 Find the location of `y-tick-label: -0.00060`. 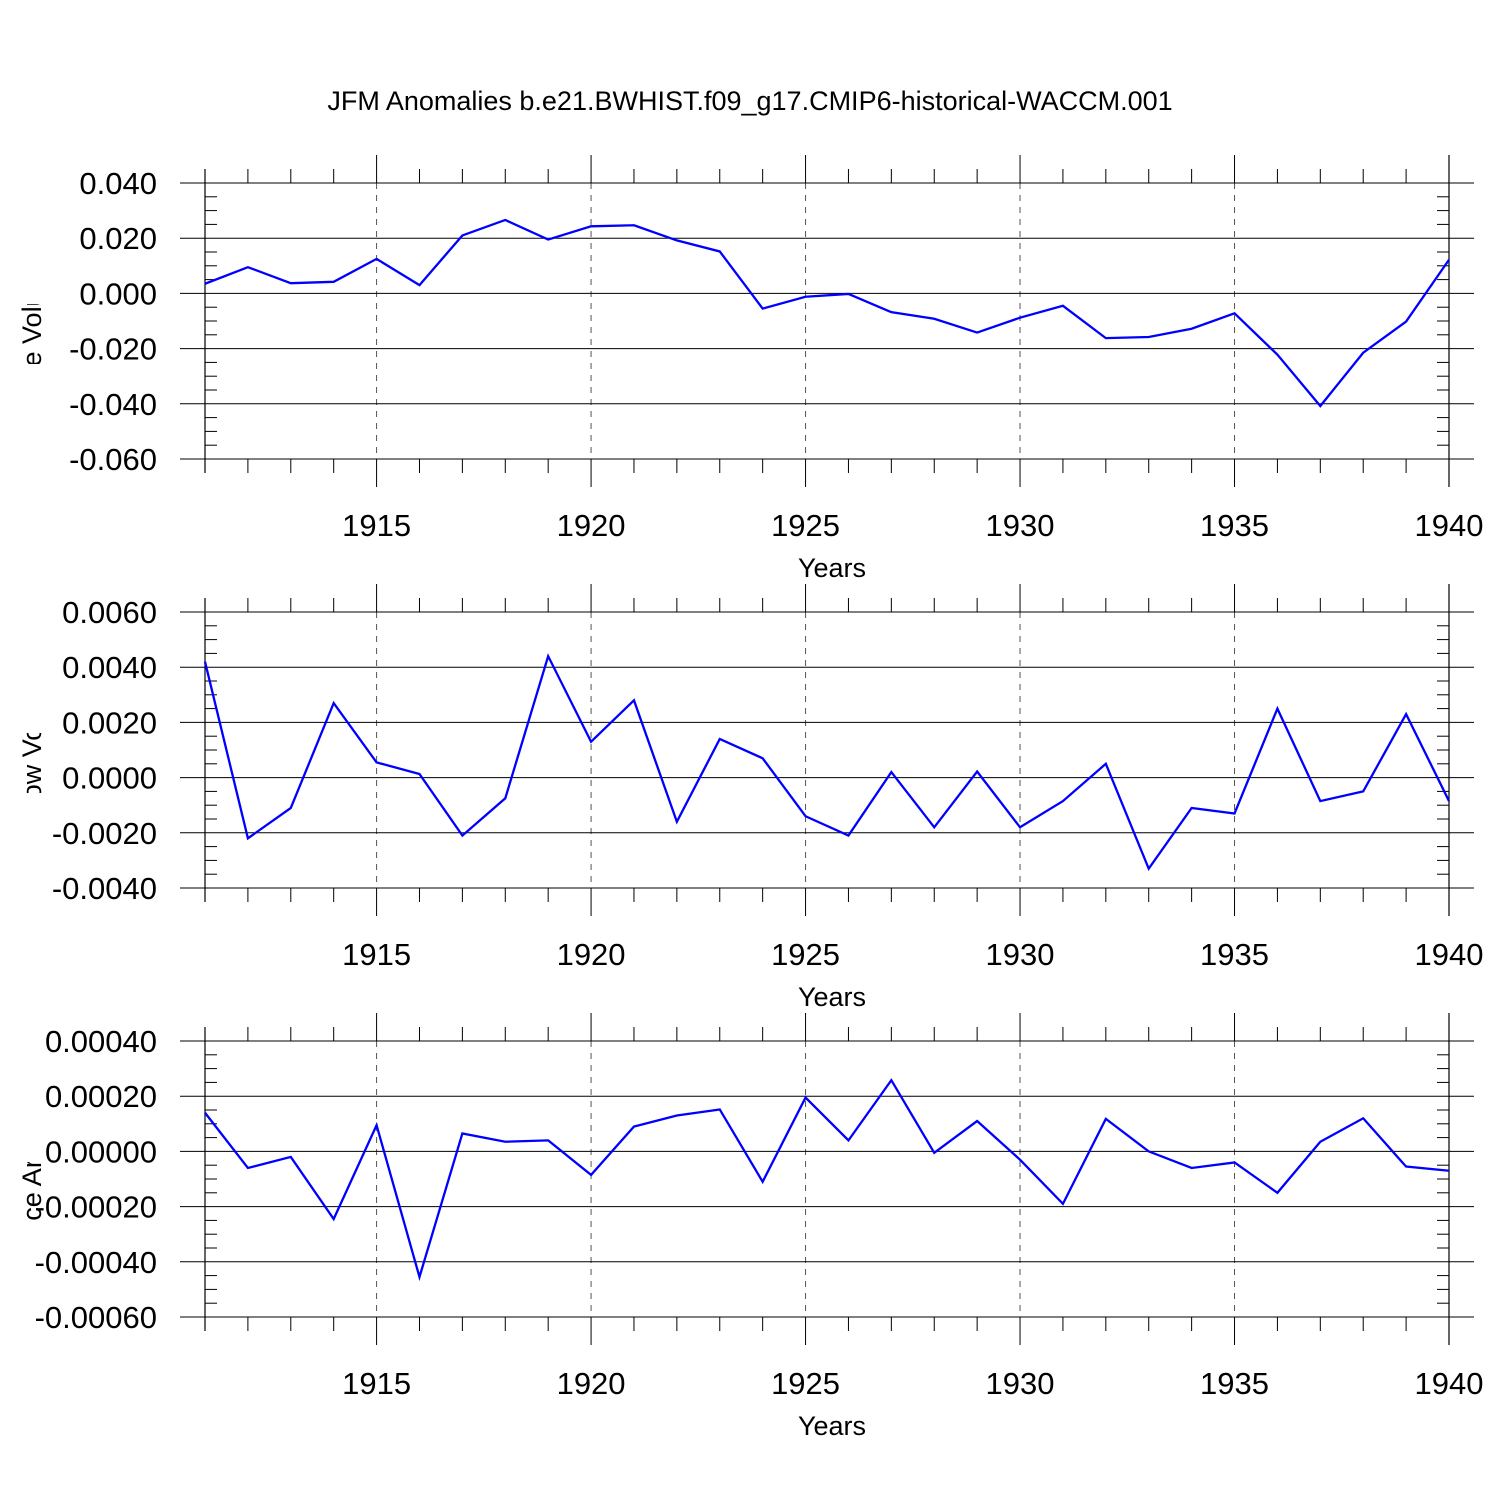

y-tick-label: -0.00060 is located at coordinates (96, 1317).